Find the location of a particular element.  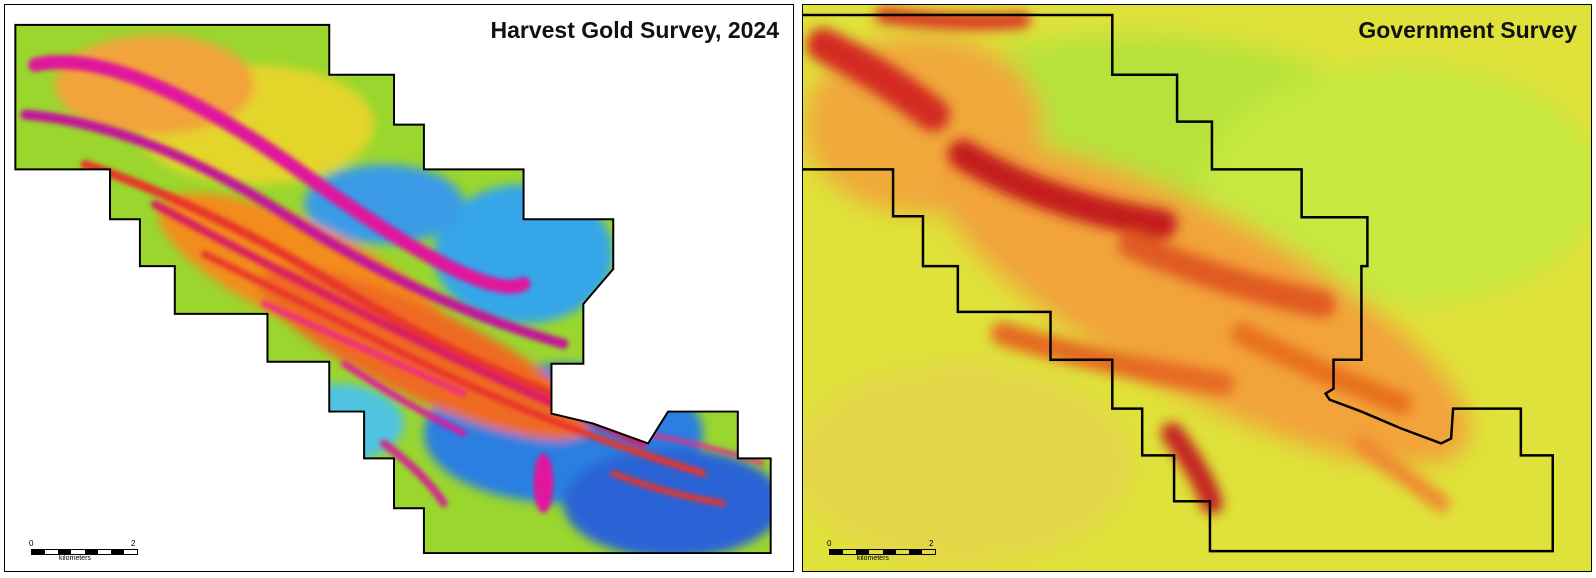

panel-title: Government Survey is located at coordinates (1467, 30).